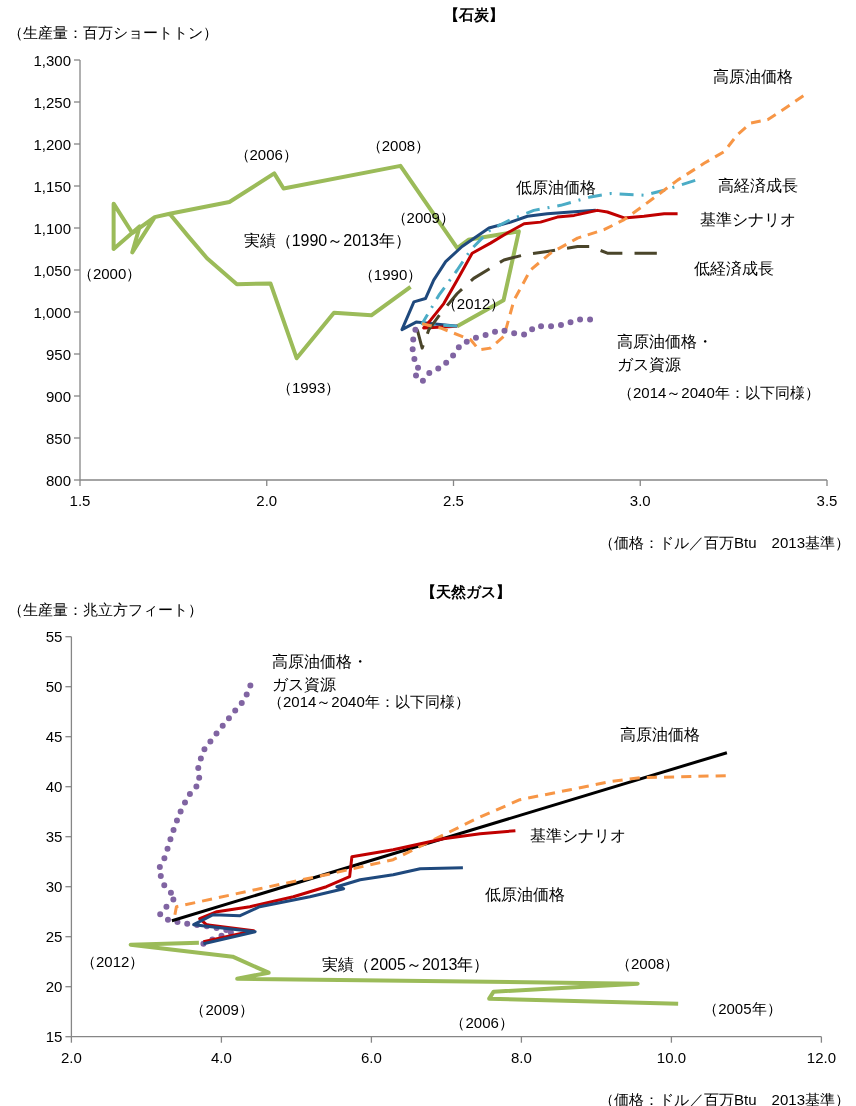 The height and width of the screenshot is (1106, 856). Describe the element at coordinates (52, 186) in the screenshot. I see `y-tick-label: 1,150` at that location.